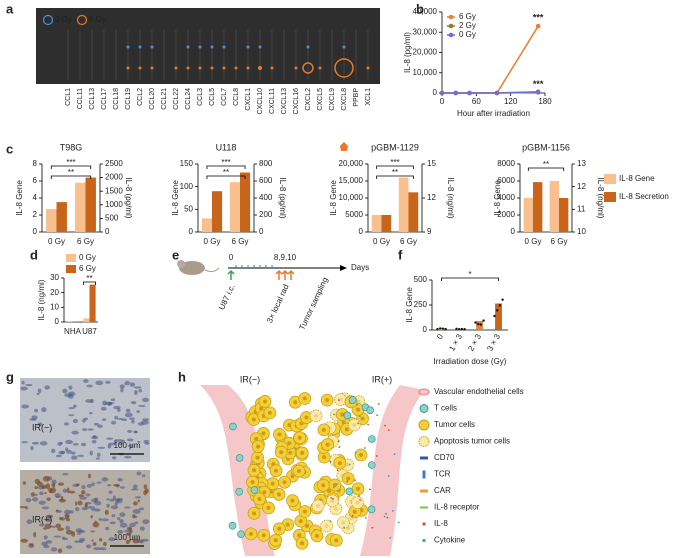 This screenshot has width=688, height=558. I want to click on timeline-arrowhead, so click(343, 268).